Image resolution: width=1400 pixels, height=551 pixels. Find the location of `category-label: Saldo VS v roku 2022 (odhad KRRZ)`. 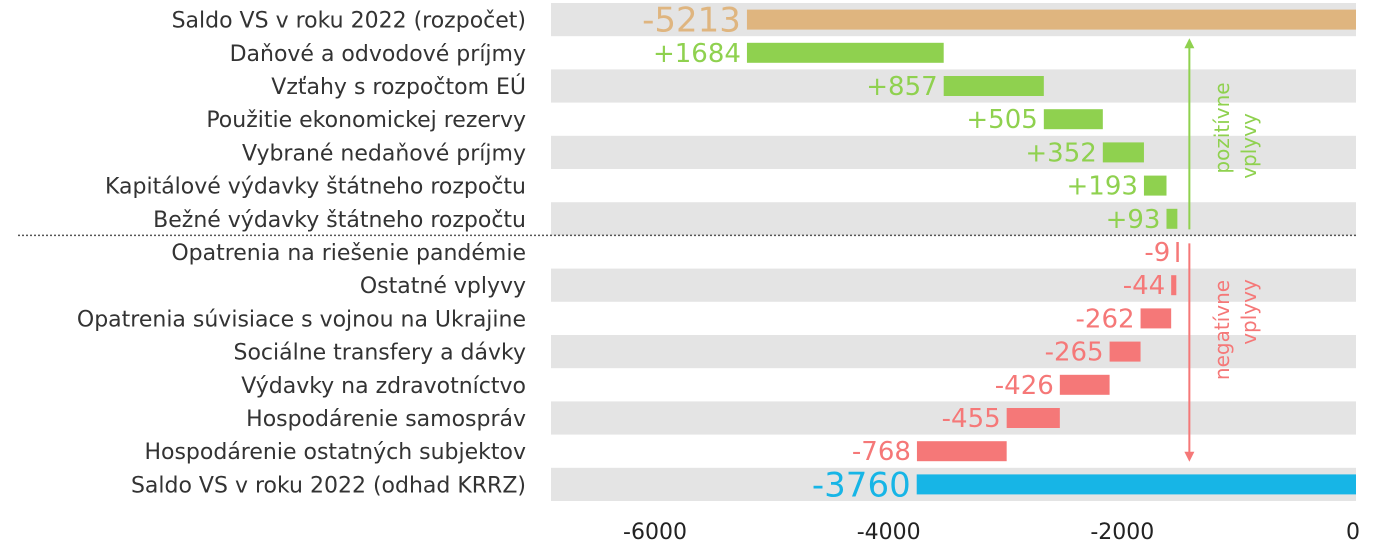

category-label: Saldo VS v roku 2022 (odhad KRRZ) is located at coordinates (328, 485).